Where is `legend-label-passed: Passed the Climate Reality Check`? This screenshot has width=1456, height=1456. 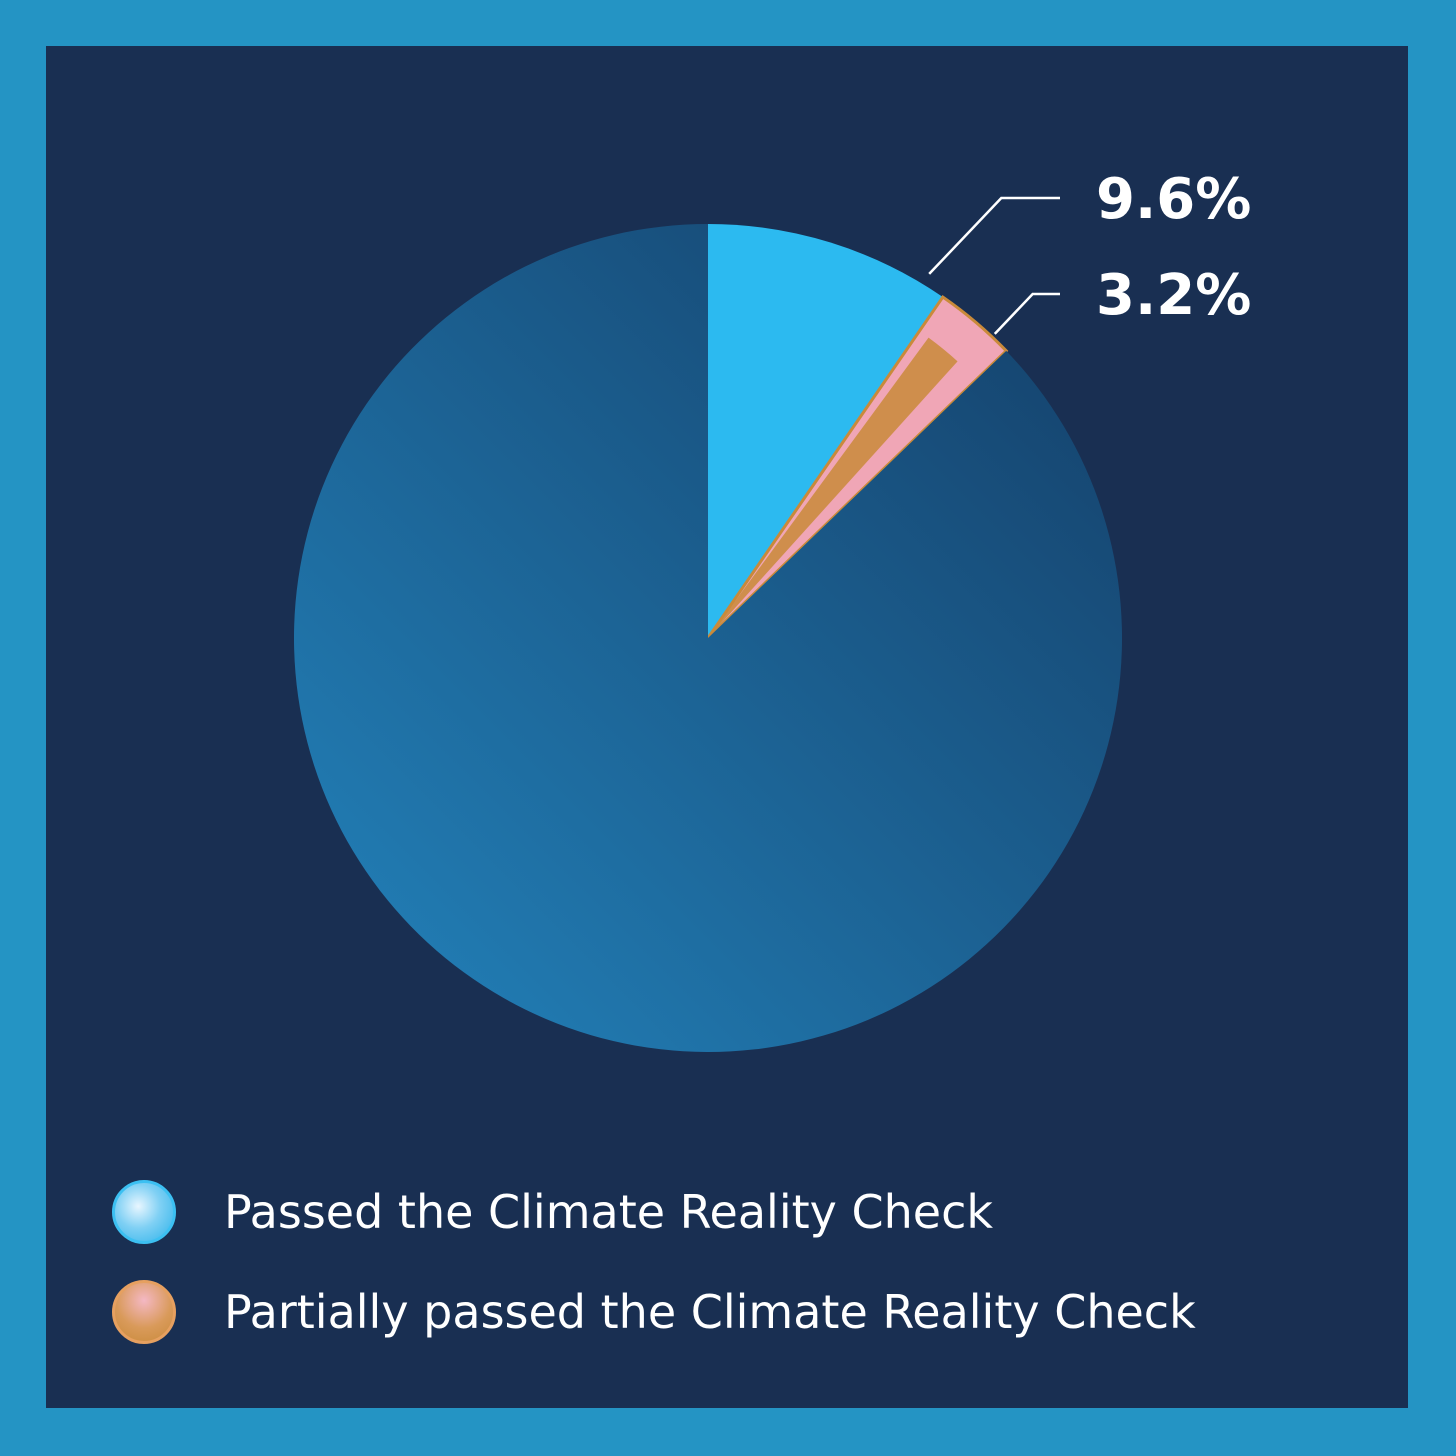
legend-label-passed: Passed the Climate Reality Check is located at coordinates (608, 1212).